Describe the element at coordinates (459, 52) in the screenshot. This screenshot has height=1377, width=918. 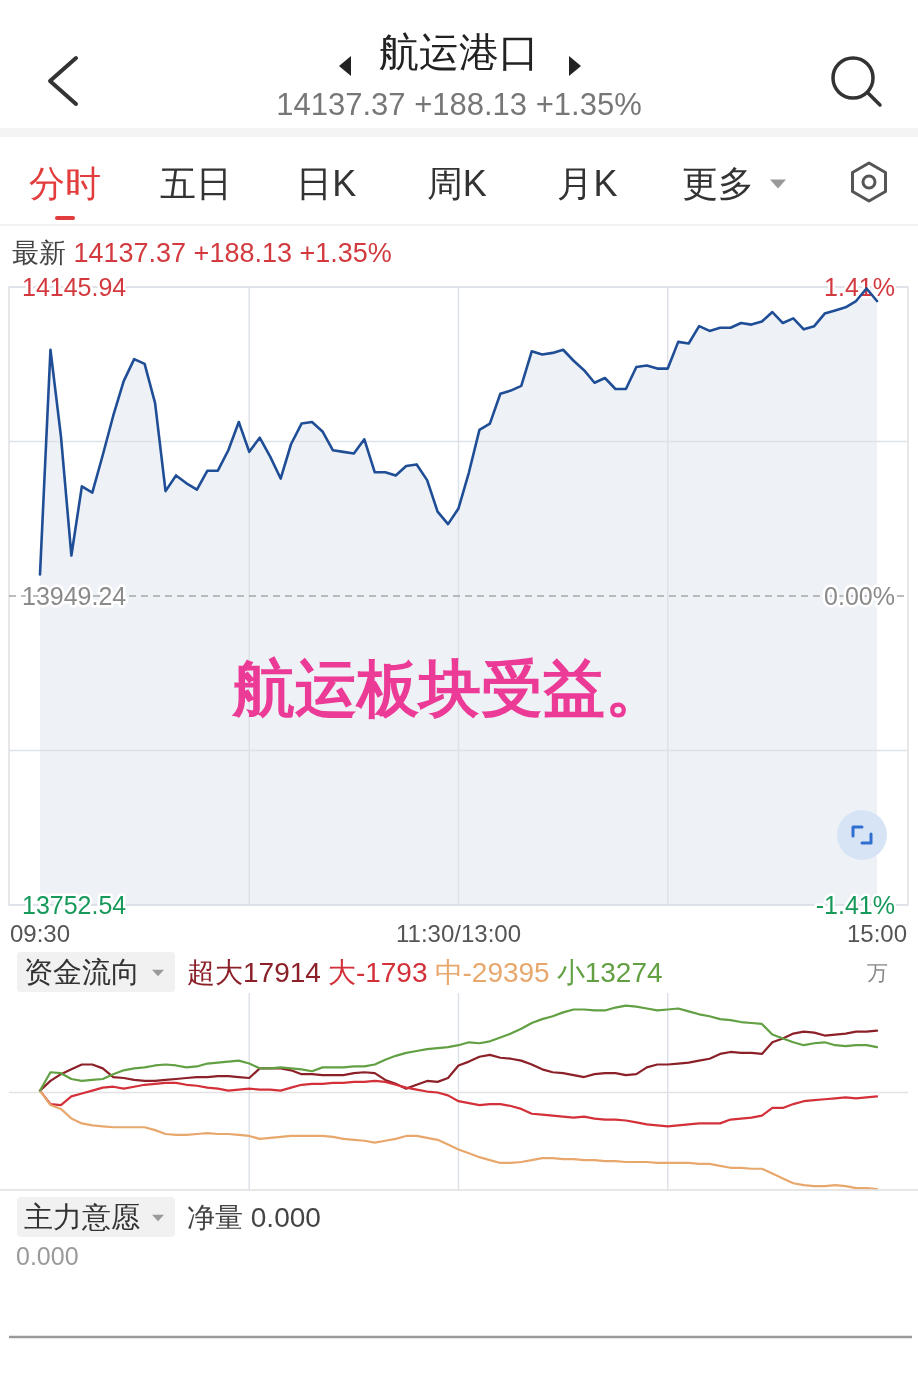
I see `text: 航运港口` at that location.